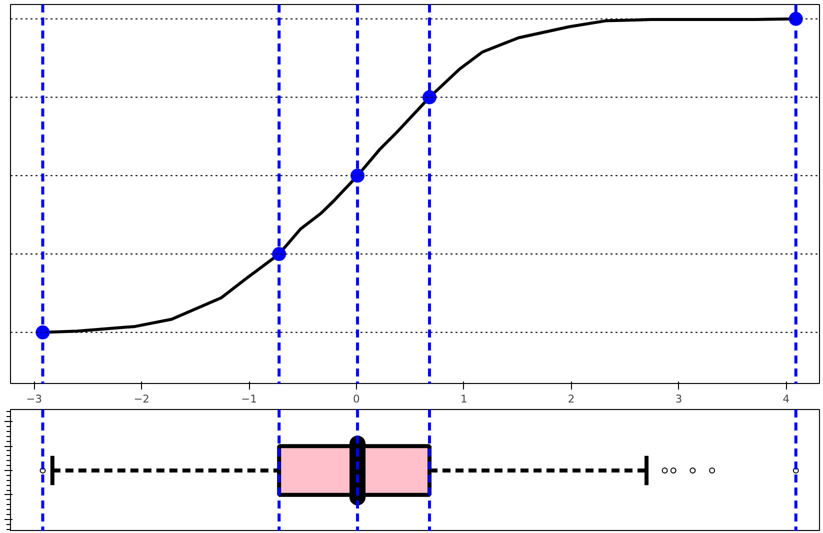 This screenshot has height=533, width=823. Describe the element at coordinates (356, 399) in the screenshot. I see `x-tick-label: 0` at that location.